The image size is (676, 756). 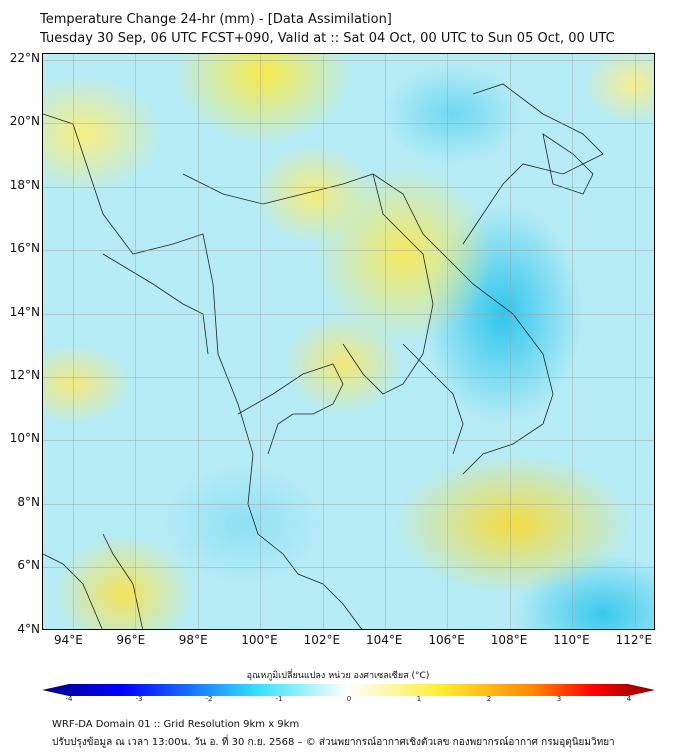 What do you see at coordinates (509, 640) in the screenshot?
I see `longitude-label: 108°E` at bounding box center [509, 640].